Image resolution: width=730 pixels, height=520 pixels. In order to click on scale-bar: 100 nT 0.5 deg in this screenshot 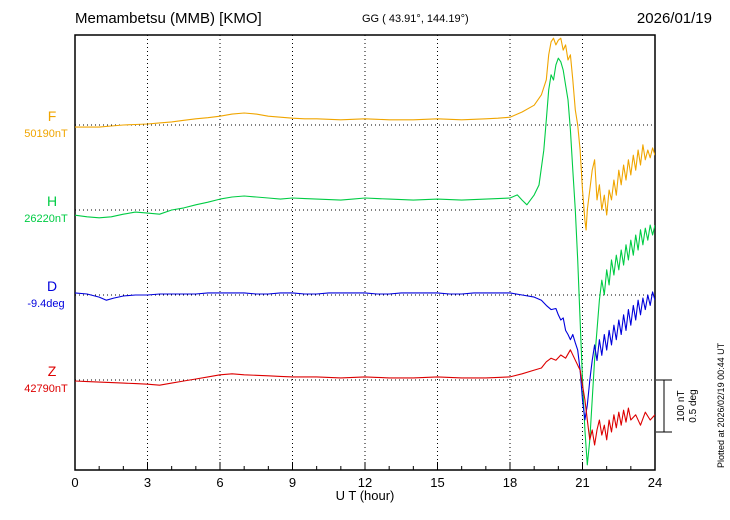, I will do `click(677, 406)`.